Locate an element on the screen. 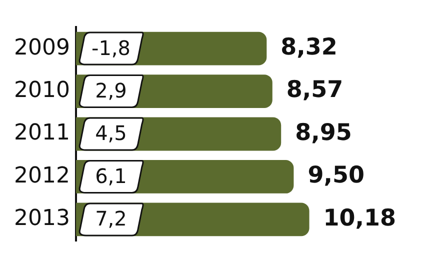 The height and width of the screenshot is (268, 439). annotation: 2,9 is located at coordinates (111, 90).